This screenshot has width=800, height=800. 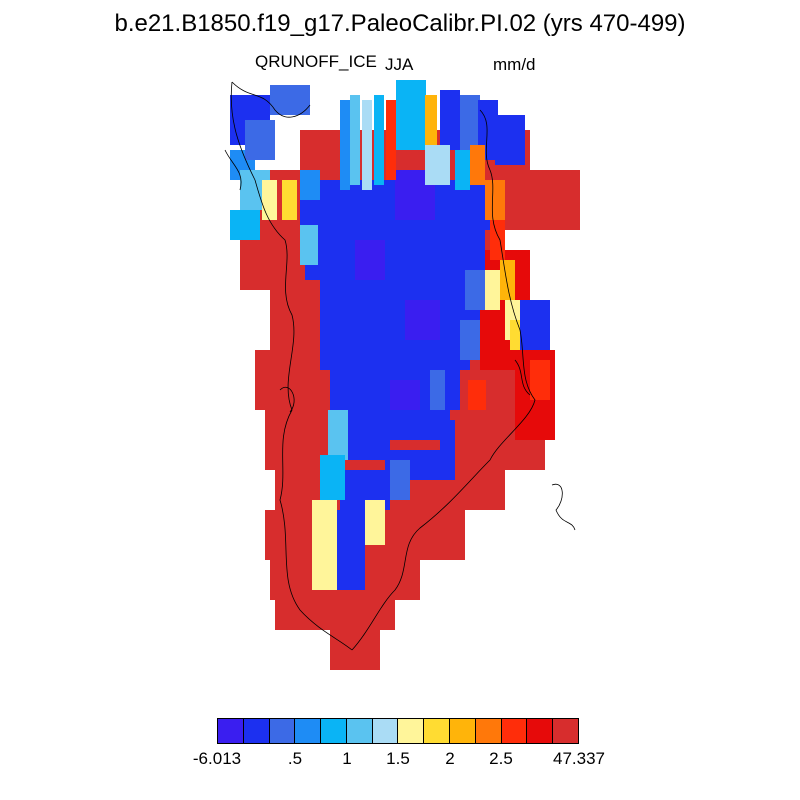 I want to click on colorbar-tick-label: 1.5, so click(x=398, y=758).